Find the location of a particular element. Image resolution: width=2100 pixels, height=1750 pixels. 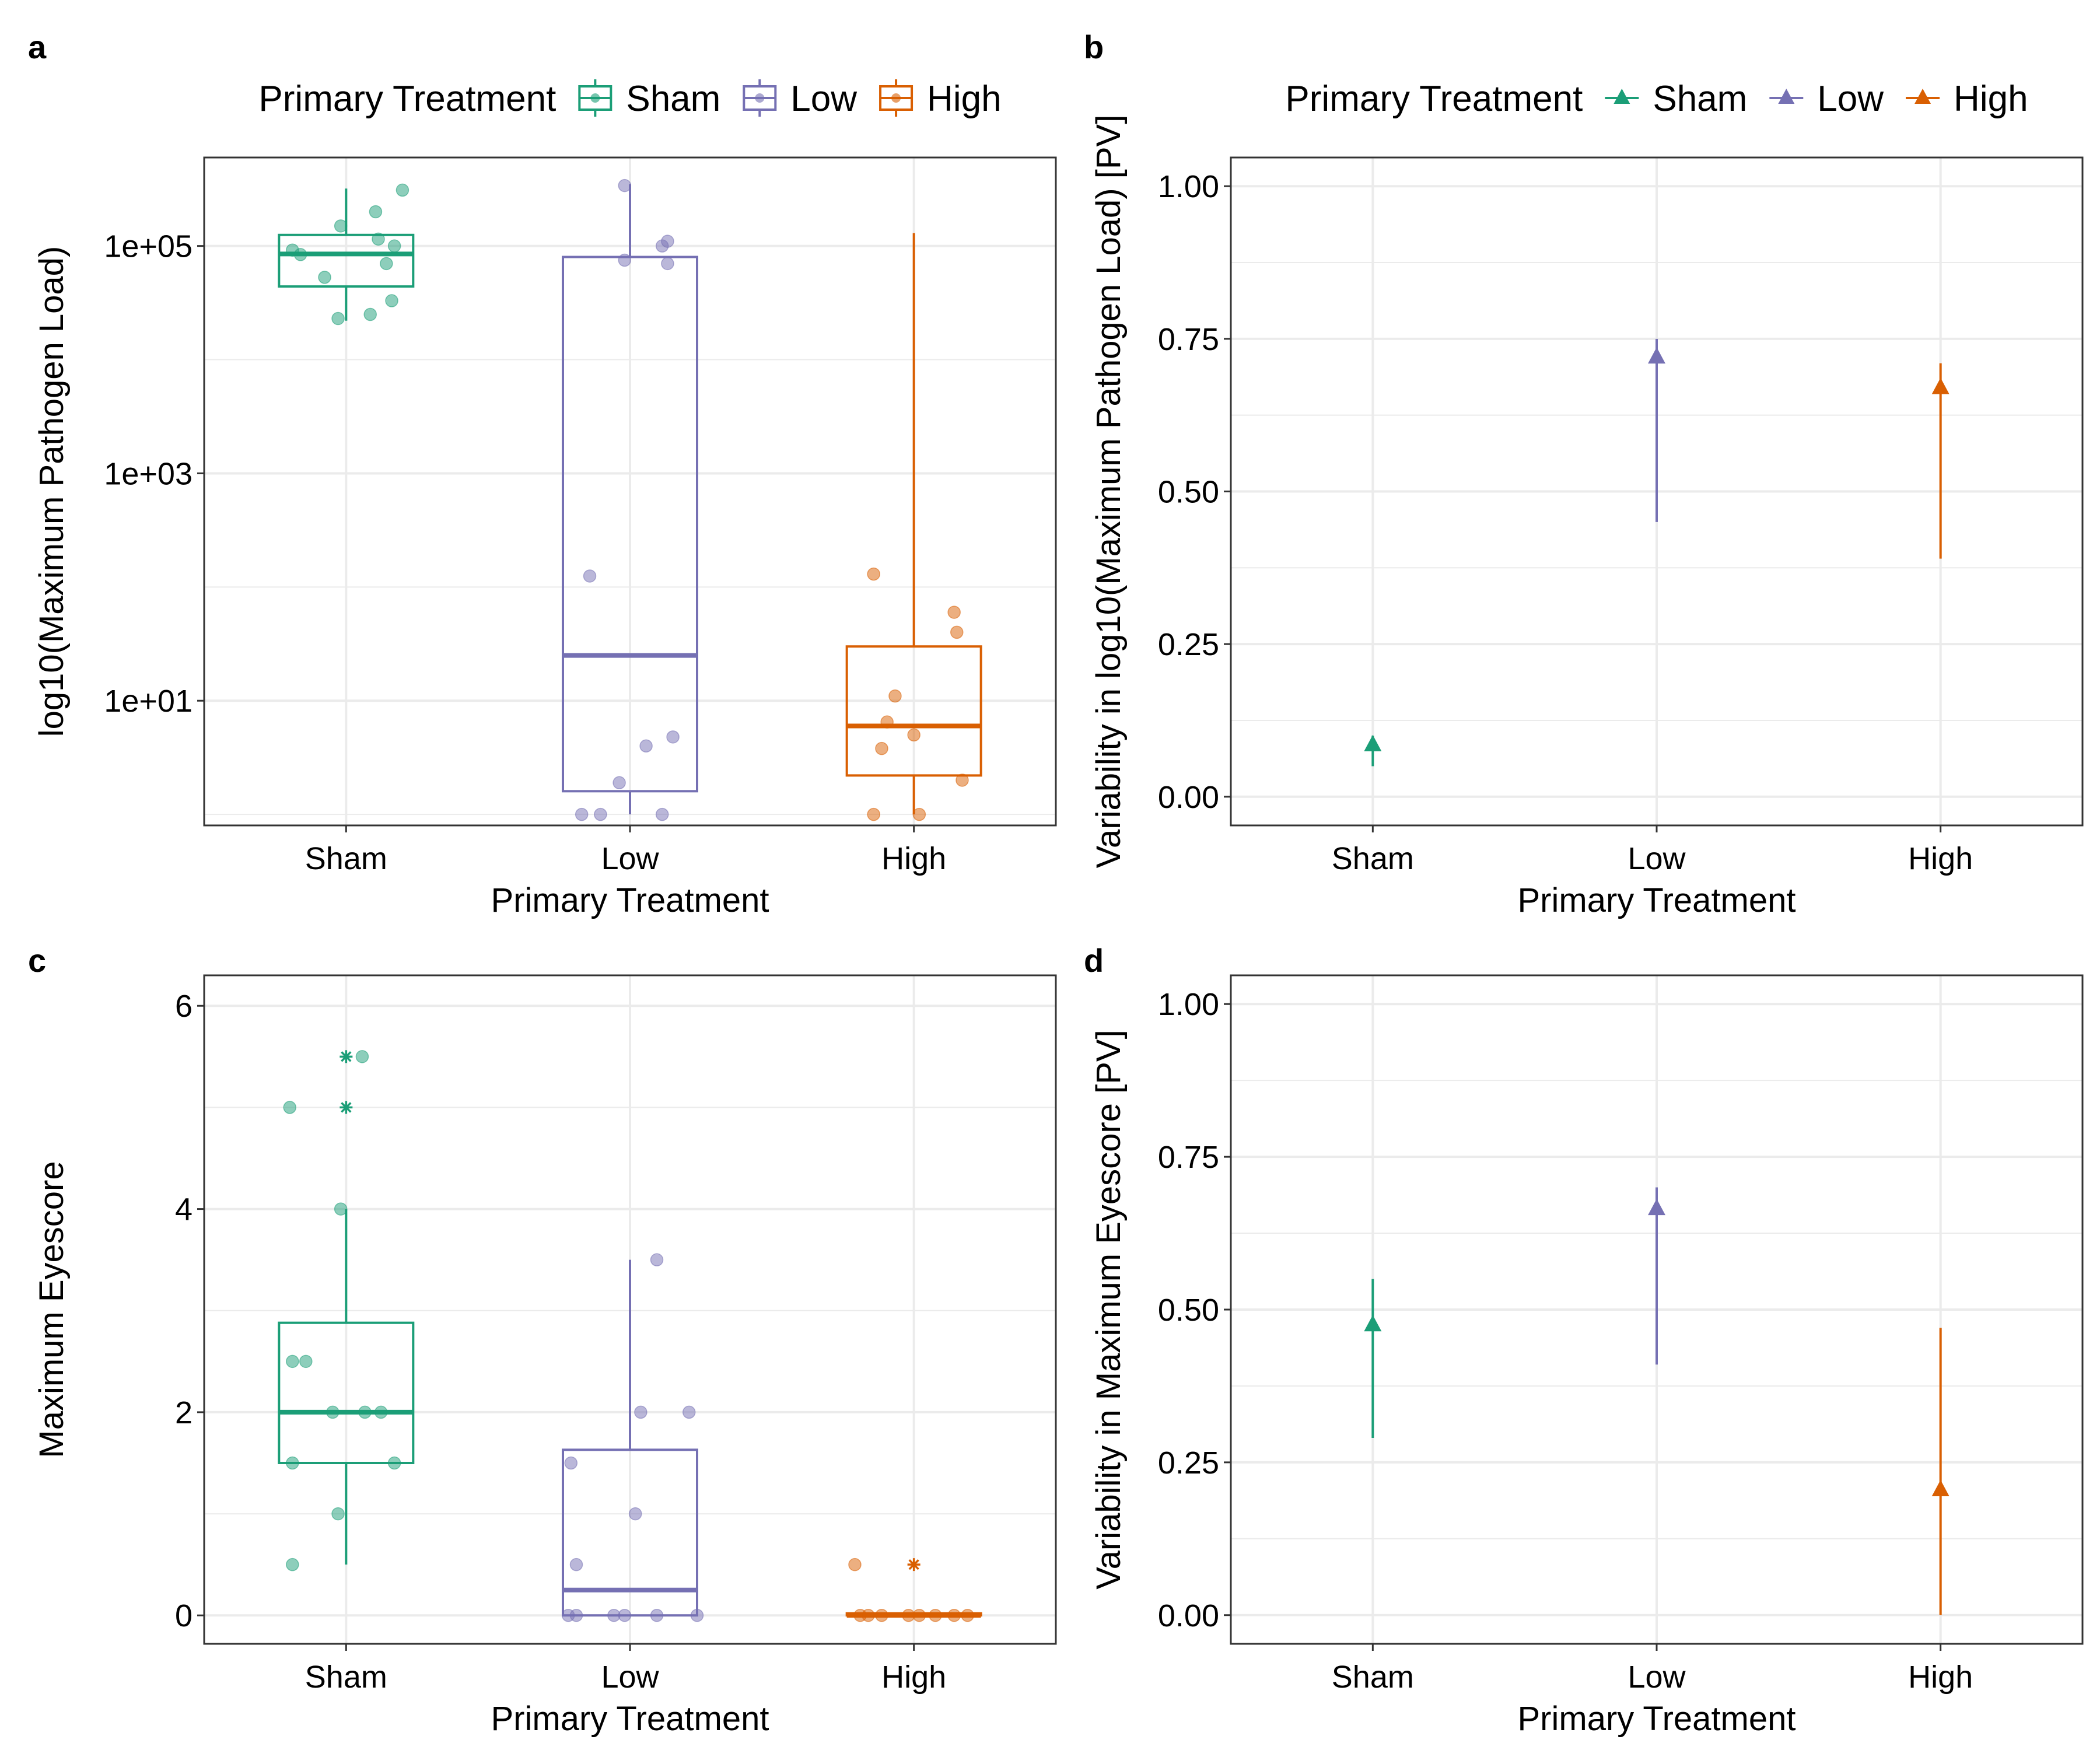

y-axis: 0 2 4 6 is located at coordinates (189, 1311).